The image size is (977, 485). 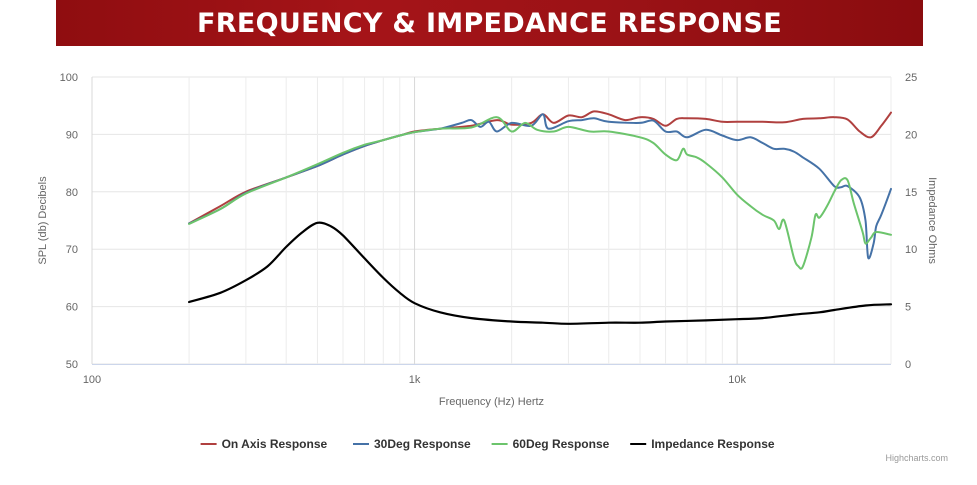 I want to click on y-left-tick-label: 60, so click(x=72, y=308).